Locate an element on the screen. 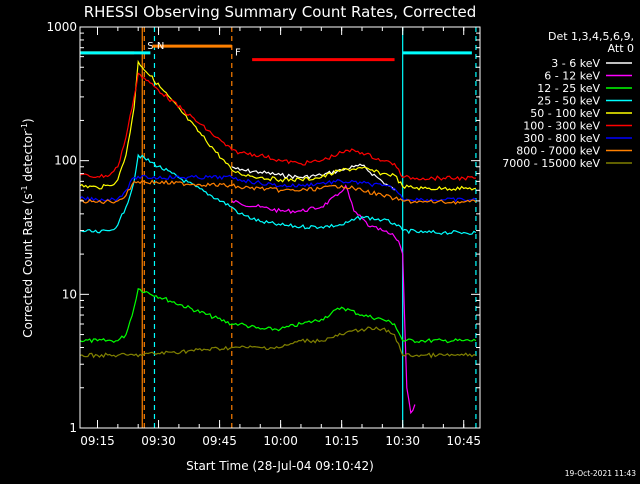  y-tick-label-0: 1 is located at coordinates (73, 428).